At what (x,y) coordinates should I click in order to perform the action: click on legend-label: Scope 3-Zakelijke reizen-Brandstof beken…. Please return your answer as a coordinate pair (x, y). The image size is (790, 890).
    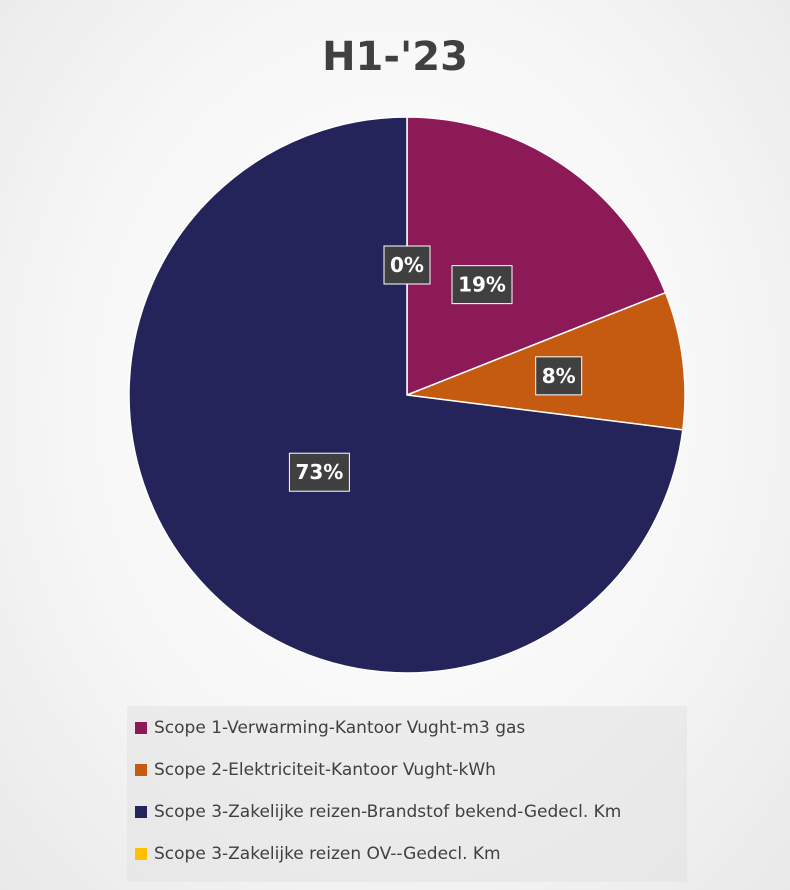
    Looking at the image, I should click on (388, 812).